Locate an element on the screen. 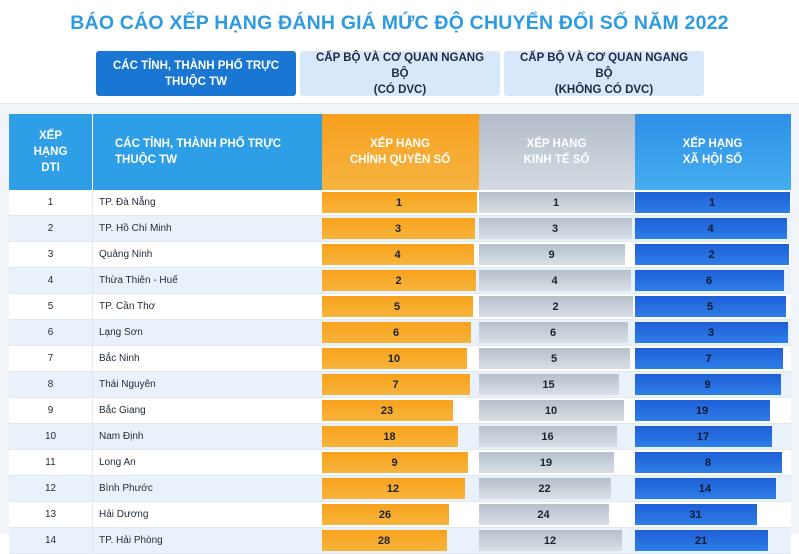 The height and width of the screenshot is (554, 799). province-name-cell: Quảng Ninh is located at coordinates (207, 254).